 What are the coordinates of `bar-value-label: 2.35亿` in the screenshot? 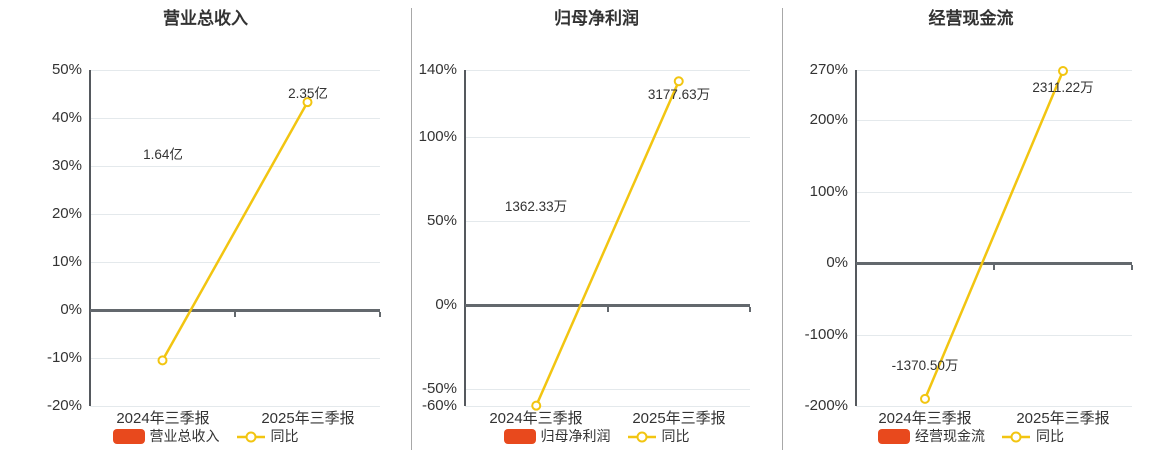 It's located at (308, 93).